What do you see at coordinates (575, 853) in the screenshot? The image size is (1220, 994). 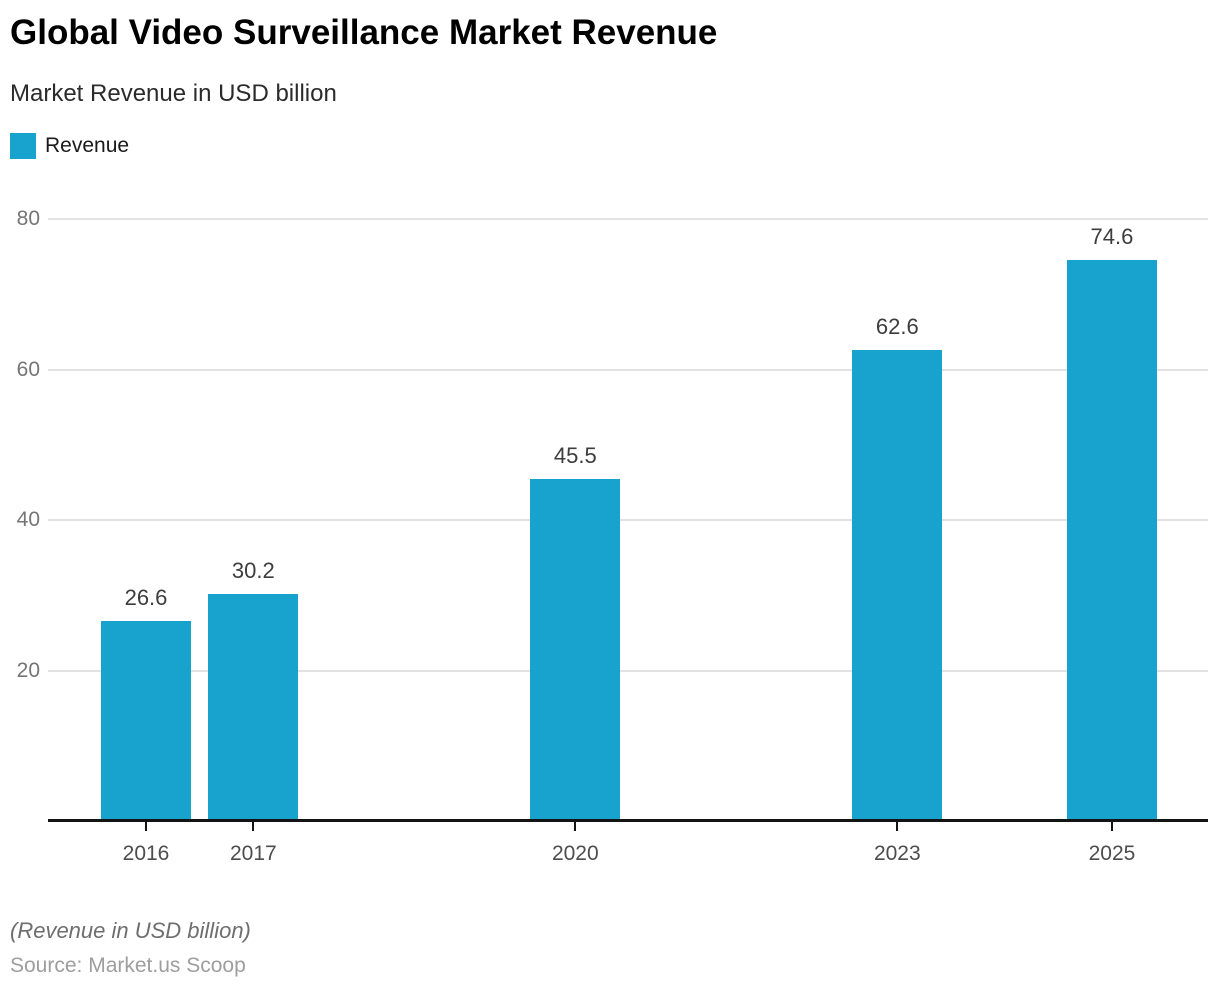 I see `x-axis-label-2020: 2020` at bounding box center [575, 853].